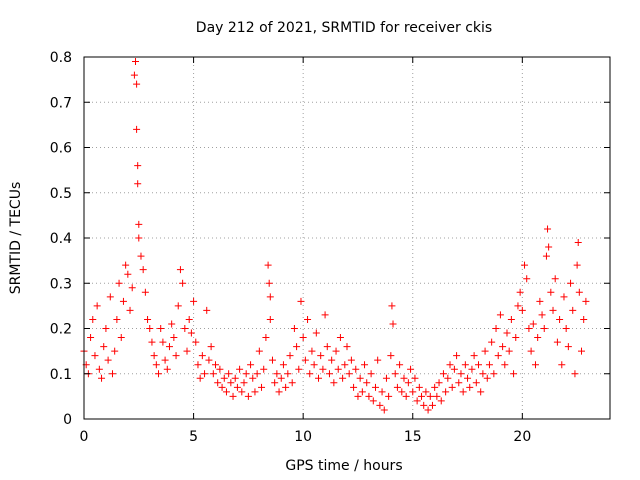 This screenshot has height=480, width=640. Describe the element at coordinates (306, 437) in the screenshot. I see `x-tick-labels: 0 5 10 15 20` at that location.